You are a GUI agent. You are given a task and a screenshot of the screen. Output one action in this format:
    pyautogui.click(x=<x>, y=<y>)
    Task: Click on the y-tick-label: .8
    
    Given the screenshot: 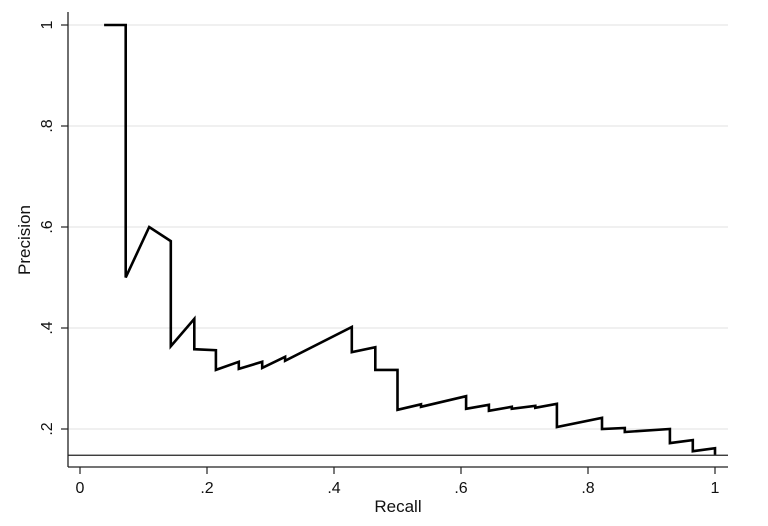 What is the action you would take?
    pyautogui.click(x=47, y=125)
    